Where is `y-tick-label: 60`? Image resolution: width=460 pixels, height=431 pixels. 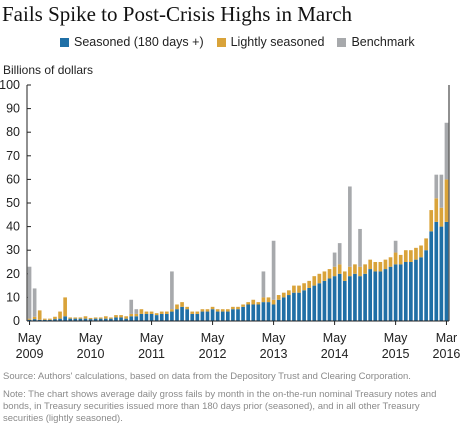 y-tick-label: 60 is located at coordinates (13, 179).